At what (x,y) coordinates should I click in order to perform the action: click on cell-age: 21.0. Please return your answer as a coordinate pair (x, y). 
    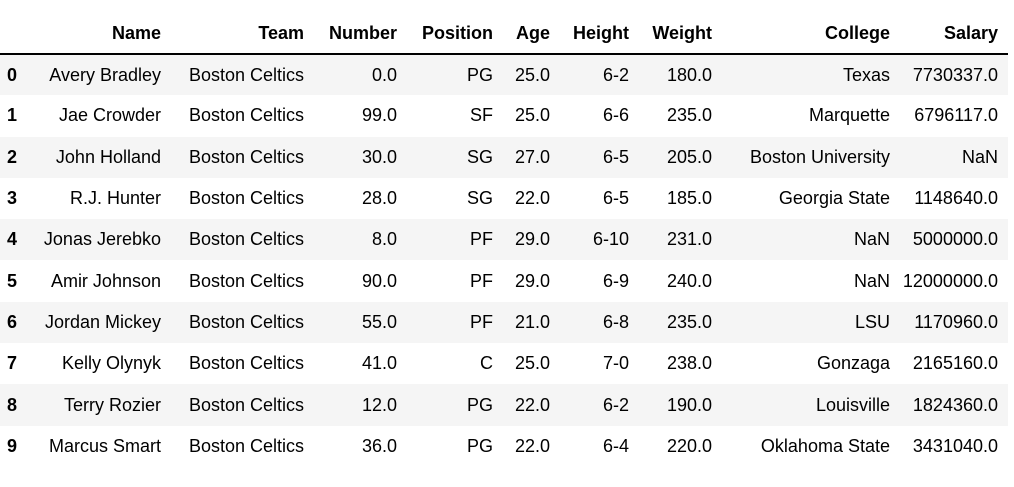
    Looking at the image, I should click on (532, 321).